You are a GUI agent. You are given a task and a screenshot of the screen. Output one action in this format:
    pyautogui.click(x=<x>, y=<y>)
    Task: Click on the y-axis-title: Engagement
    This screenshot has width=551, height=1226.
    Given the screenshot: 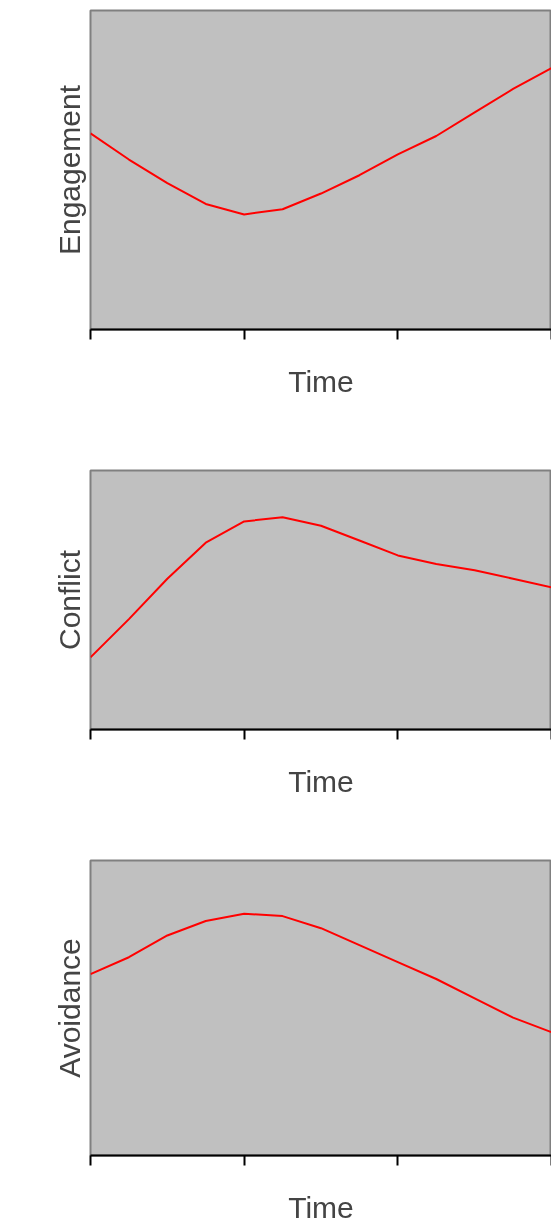 What is the action you would take?
    pyautogui.click(x=69, y=170)
    